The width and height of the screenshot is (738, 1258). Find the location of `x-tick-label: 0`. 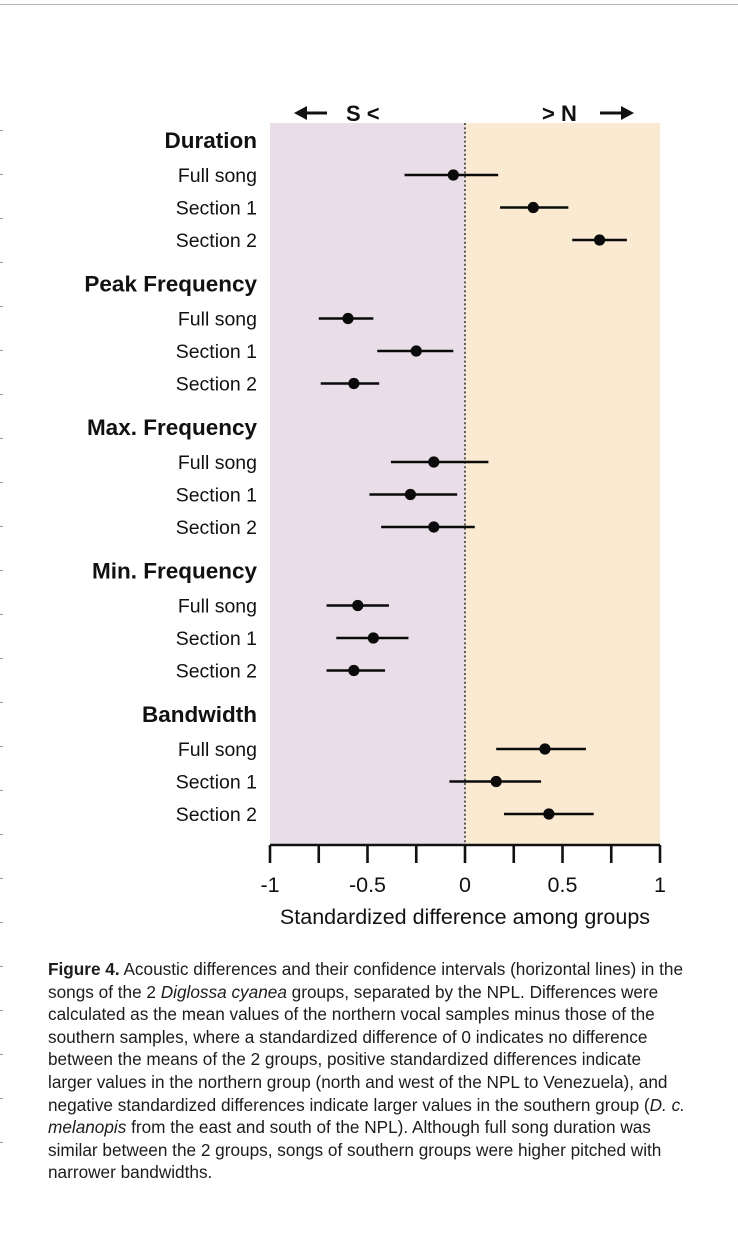

x-tick-label: 0 is located at coordinates (465, 885).